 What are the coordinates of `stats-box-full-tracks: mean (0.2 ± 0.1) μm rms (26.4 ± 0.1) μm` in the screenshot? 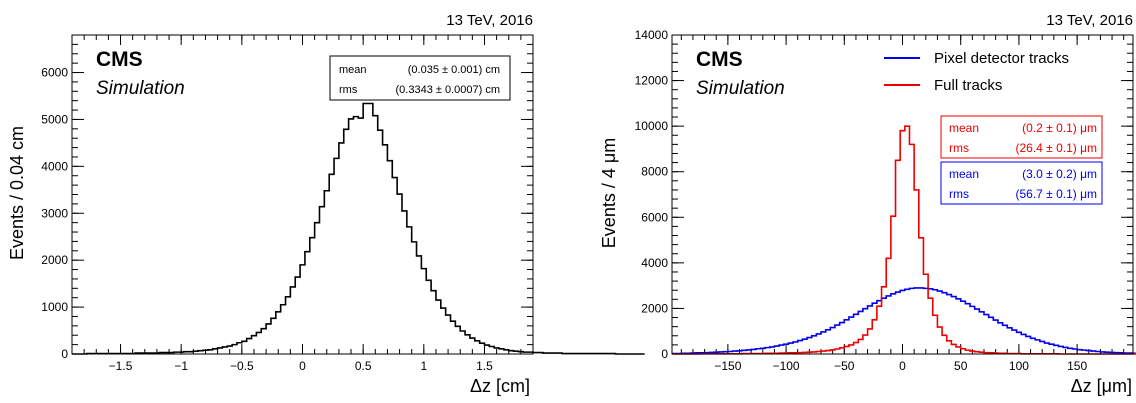 It's located at (1021, 137).